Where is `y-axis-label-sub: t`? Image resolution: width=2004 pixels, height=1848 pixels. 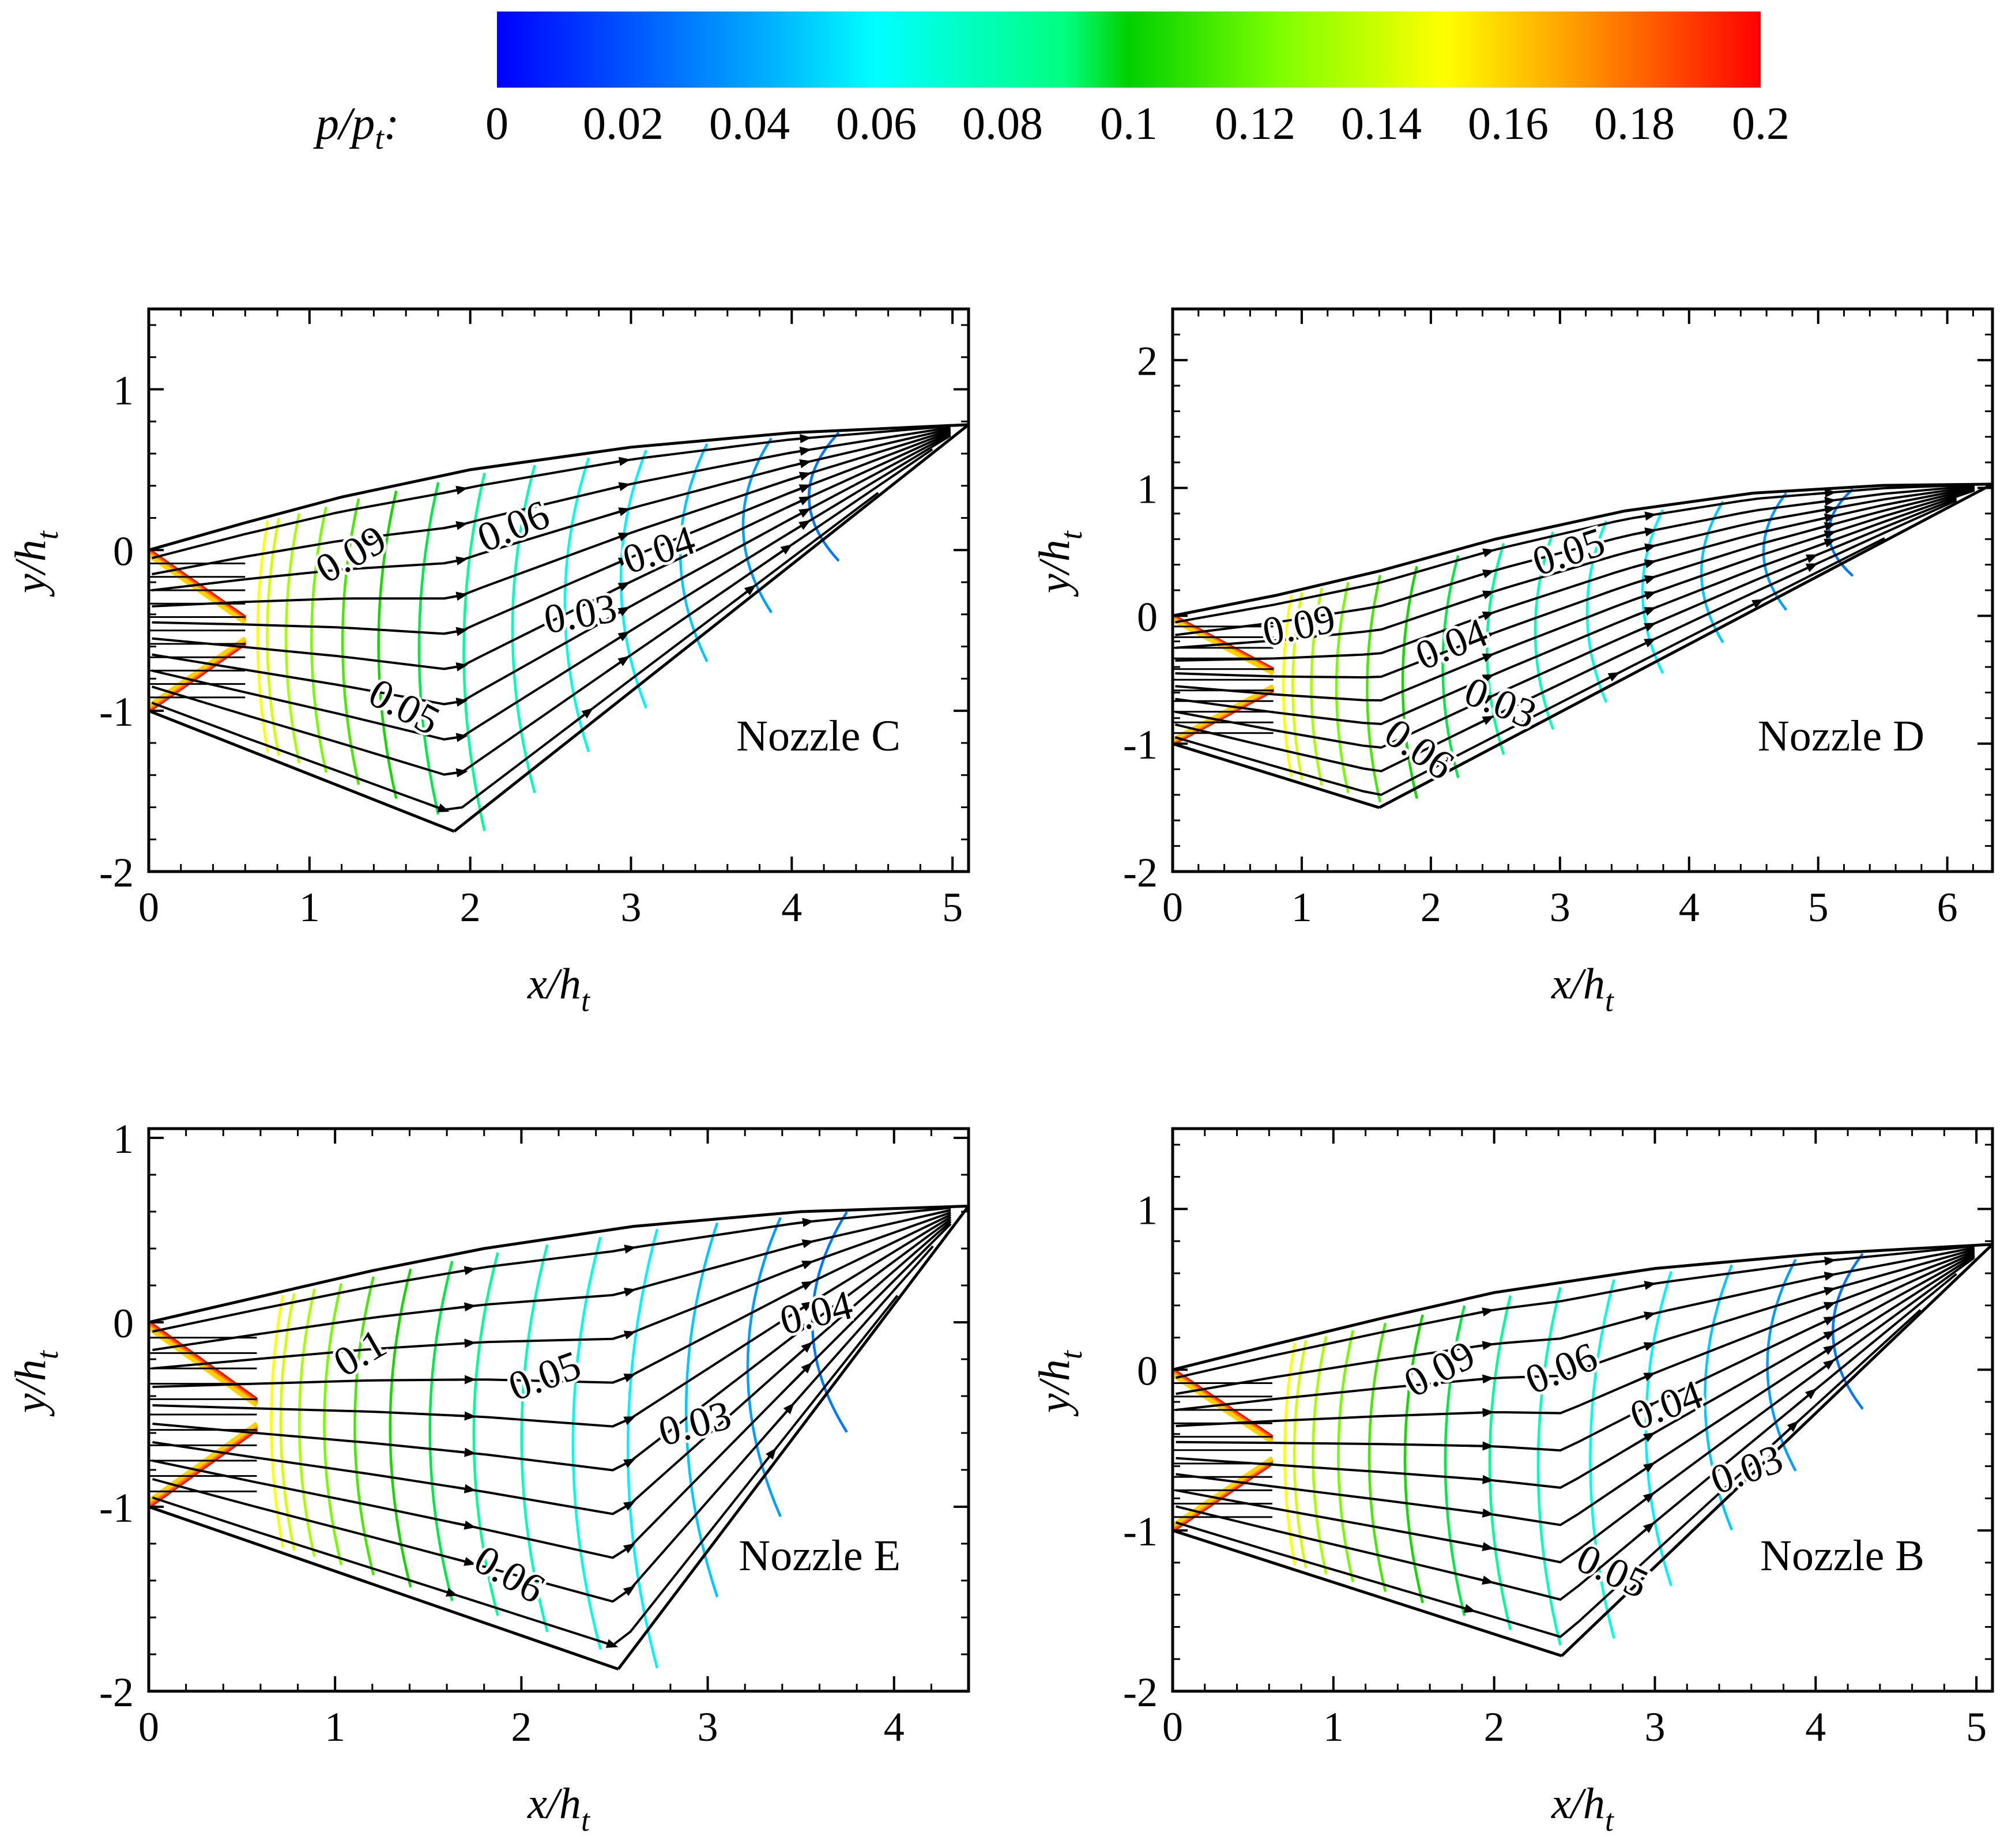 y-axis-label-sub: t is located at coordinates (1071, 535).